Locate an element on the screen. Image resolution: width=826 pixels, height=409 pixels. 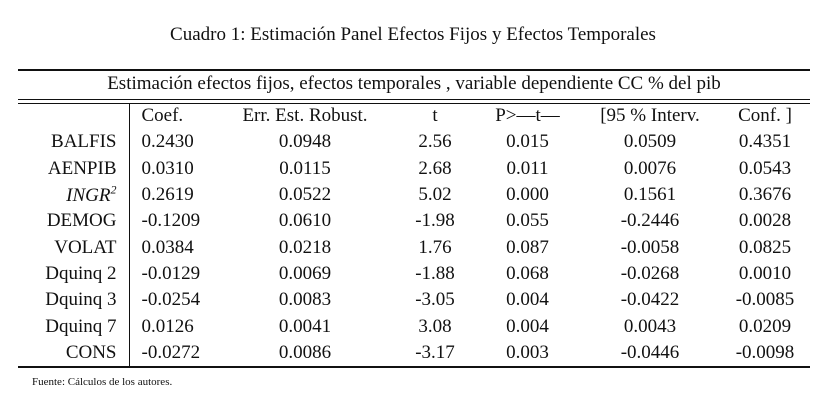
table-row: INGR2 0.2619 0.0522 5.02 0.000 0.1561 0.3676 is located at coordinates (414, 195).